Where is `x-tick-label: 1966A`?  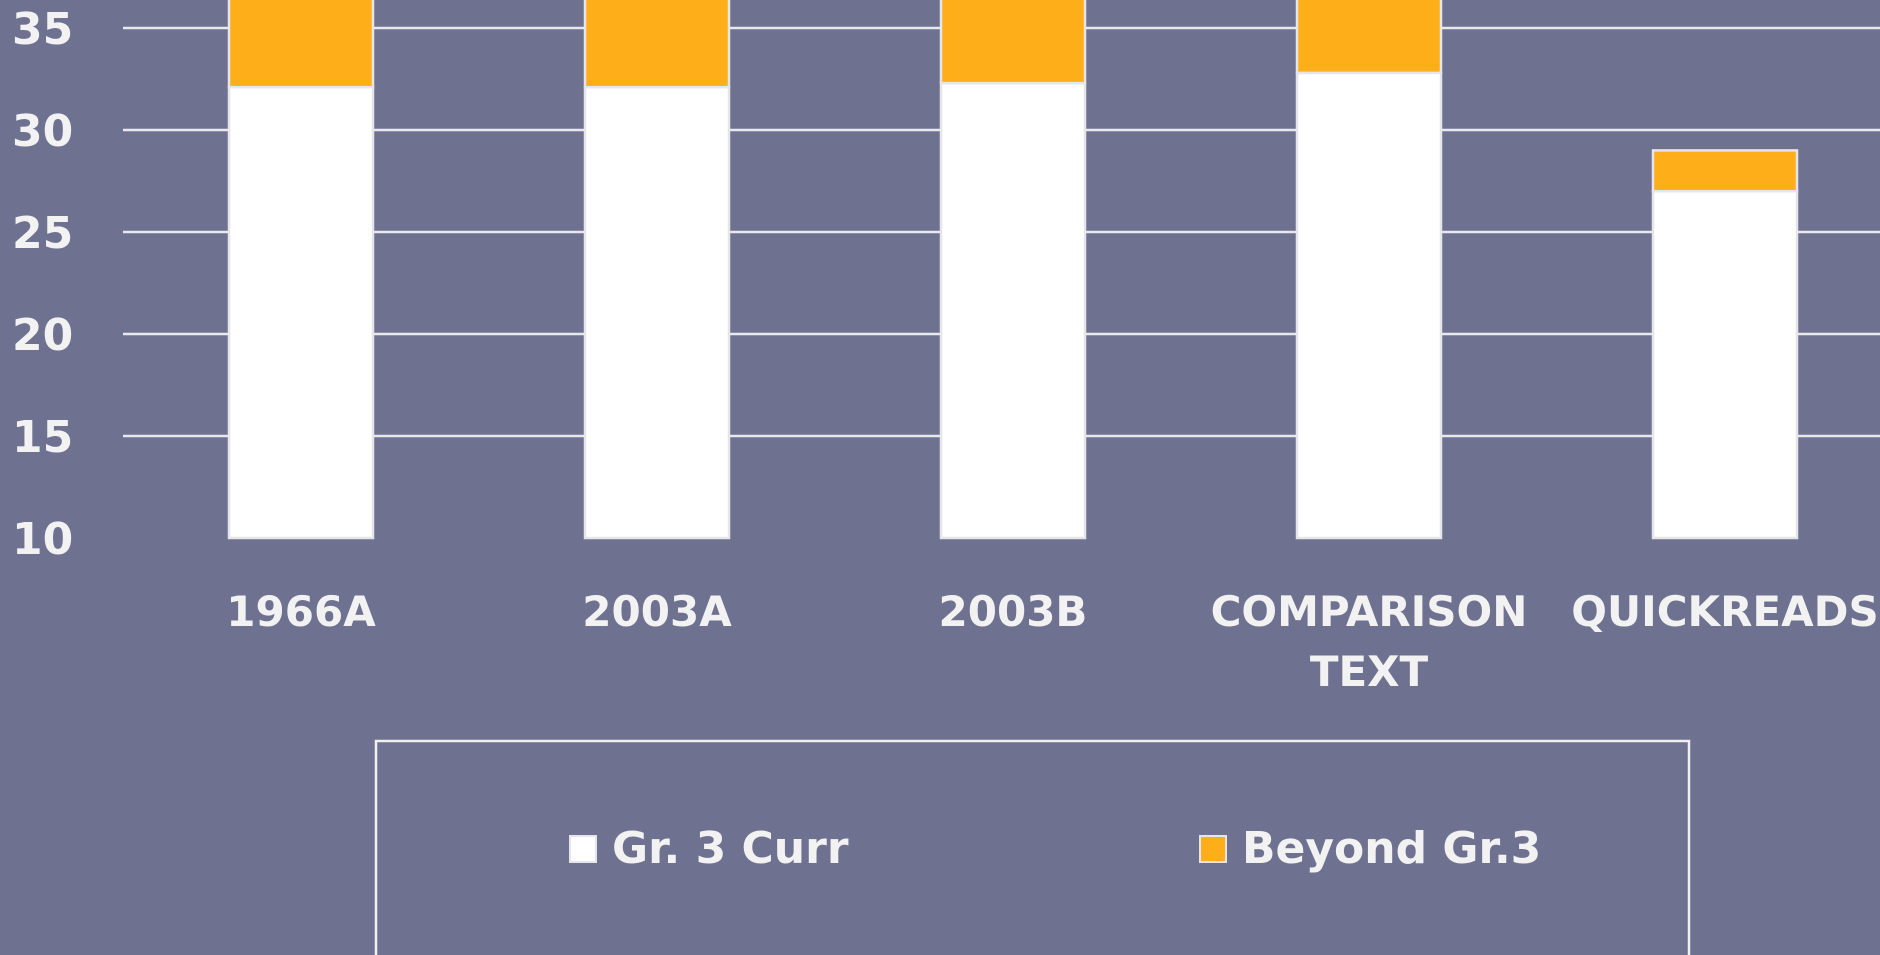 x-tick-label: 1966A is located at coordinates (301, 611).